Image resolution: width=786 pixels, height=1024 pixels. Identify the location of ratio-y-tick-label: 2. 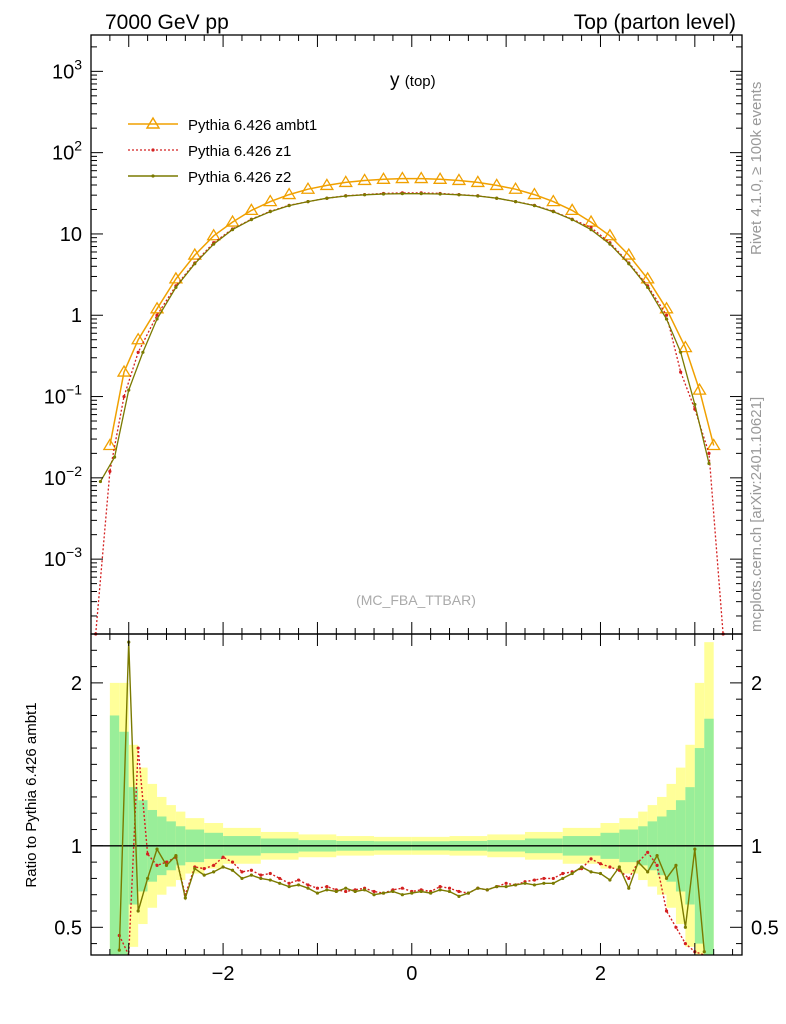
(76, 684).